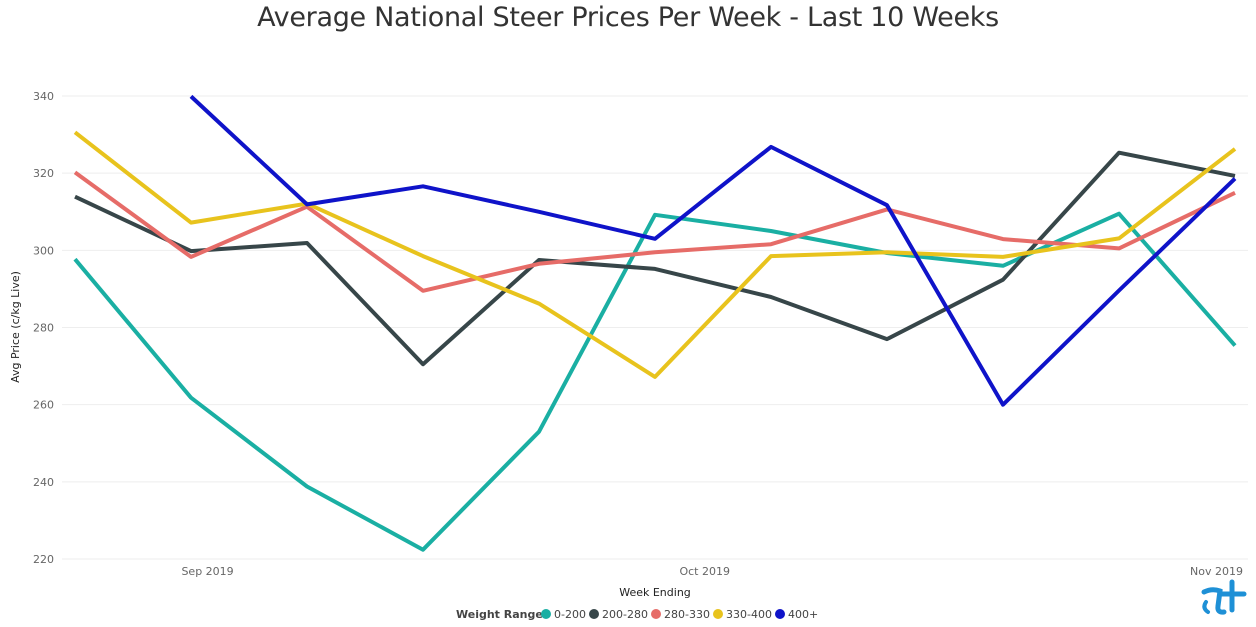 This screenshot has width=1256, height=627. I want to click on y-axis-ticks: 220 240 260 280 300 320 340, so click(43, 328).